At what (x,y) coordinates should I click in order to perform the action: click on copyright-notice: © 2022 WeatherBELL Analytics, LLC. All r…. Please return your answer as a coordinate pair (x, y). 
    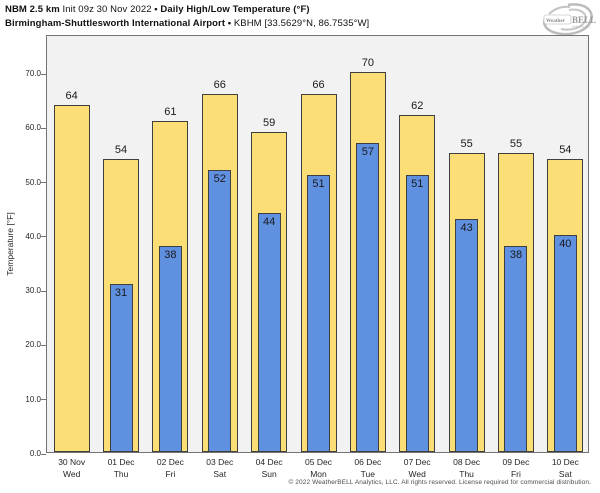
    Looking at the image, I should click on (439, 482).